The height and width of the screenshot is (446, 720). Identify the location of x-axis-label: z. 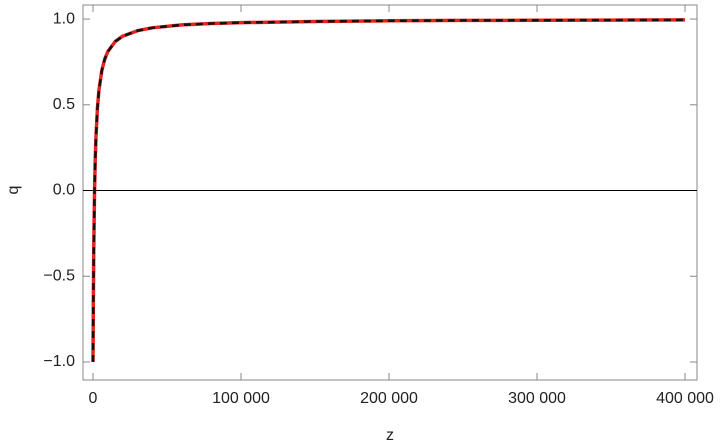
(390, 435).